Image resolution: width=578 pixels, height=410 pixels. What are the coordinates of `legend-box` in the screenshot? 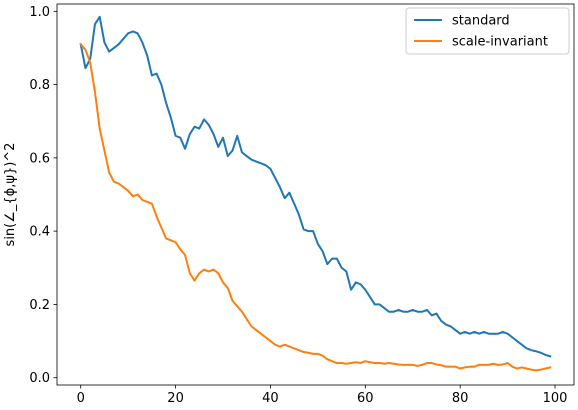 It's located at (487, 31).